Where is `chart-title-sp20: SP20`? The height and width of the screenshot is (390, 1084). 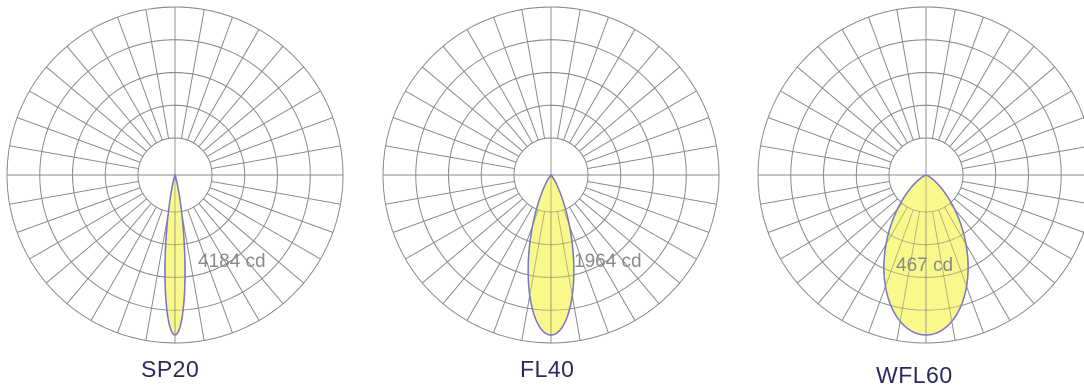
chart-title-sp20: SP20 is located at coordinates (170, 369).